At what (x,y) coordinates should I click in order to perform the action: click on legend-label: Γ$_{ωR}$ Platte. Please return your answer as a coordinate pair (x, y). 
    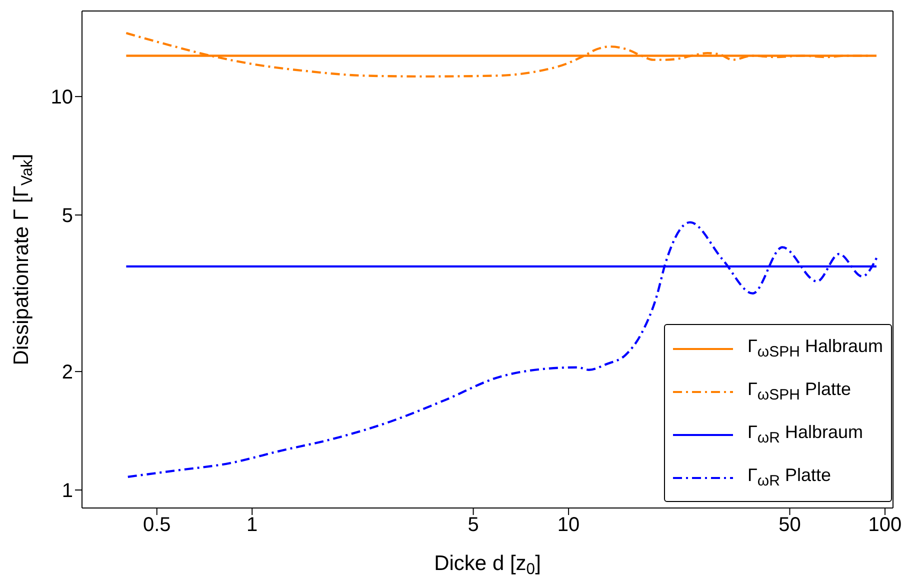
    Looking at the image, I should click on (789, 477).